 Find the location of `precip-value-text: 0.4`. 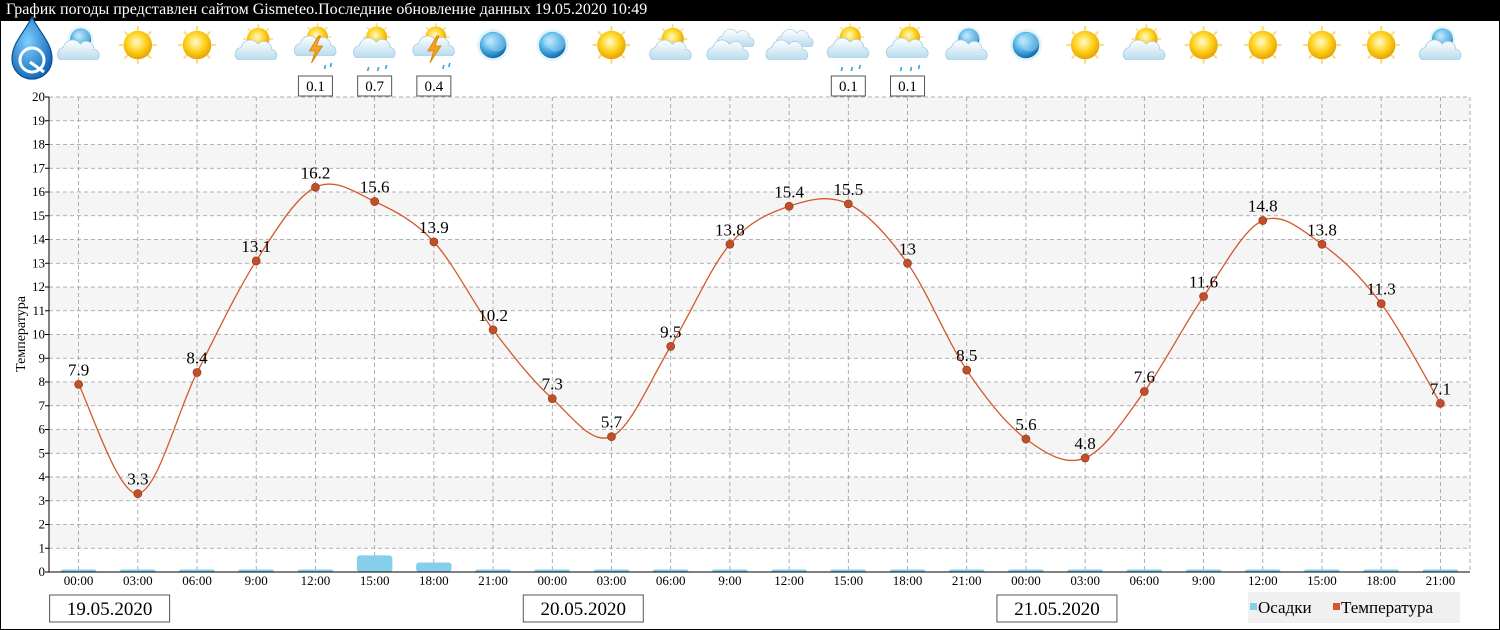

precip-value-text: 0.4 is located at coordinates (433, 87).